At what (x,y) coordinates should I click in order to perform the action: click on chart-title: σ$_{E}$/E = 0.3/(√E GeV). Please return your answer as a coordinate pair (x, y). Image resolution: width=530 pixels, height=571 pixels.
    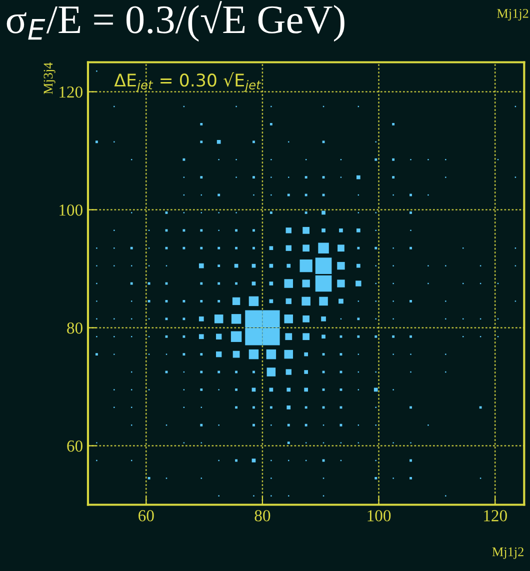
    Looking at the image, I should click on (175, 21).